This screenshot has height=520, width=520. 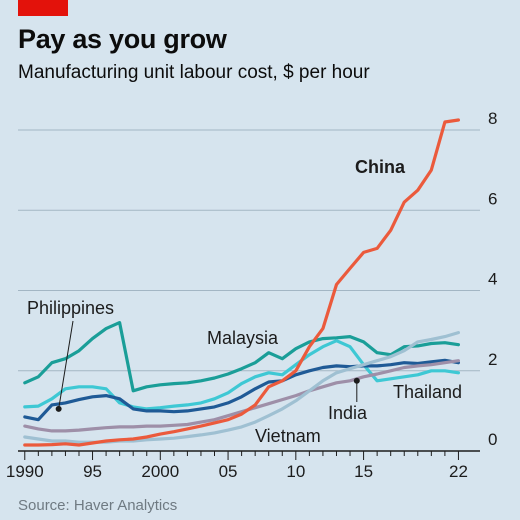 What do you see at coordinates (492, 439) in the screenshot?
I see `y-tick-label-0: 0` at bounding box center [492, 439].